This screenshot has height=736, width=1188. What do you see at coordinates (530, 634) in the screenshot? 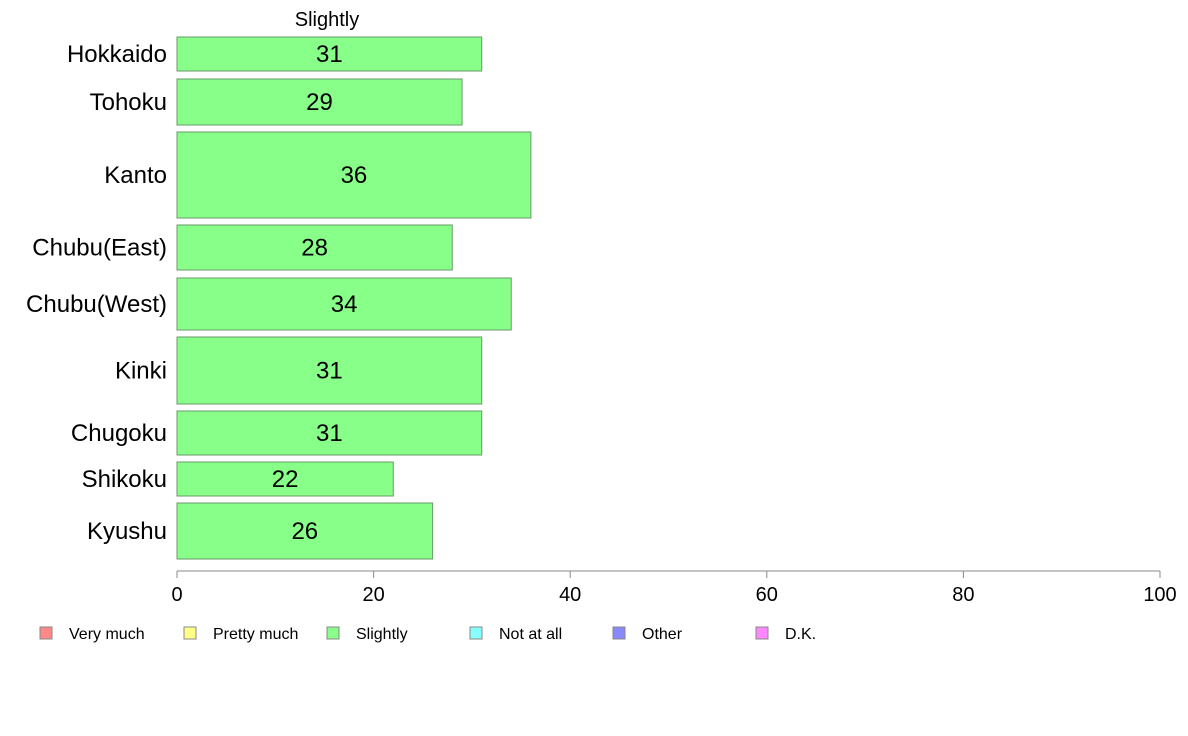
I see `legend-label: Not at all` at bounding box center [530, 634].